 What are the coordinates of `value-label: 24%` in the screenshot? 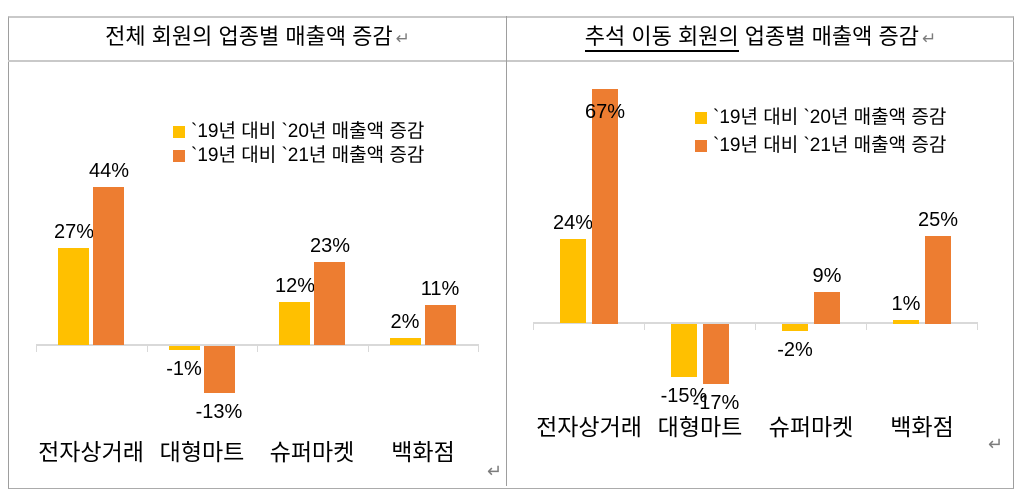 It's located at (573, 223).